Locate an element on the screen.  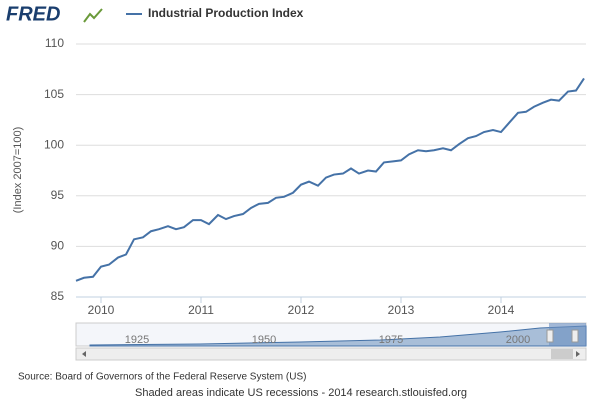
navigator-label: 2000 is located at coordinates (518, 340).